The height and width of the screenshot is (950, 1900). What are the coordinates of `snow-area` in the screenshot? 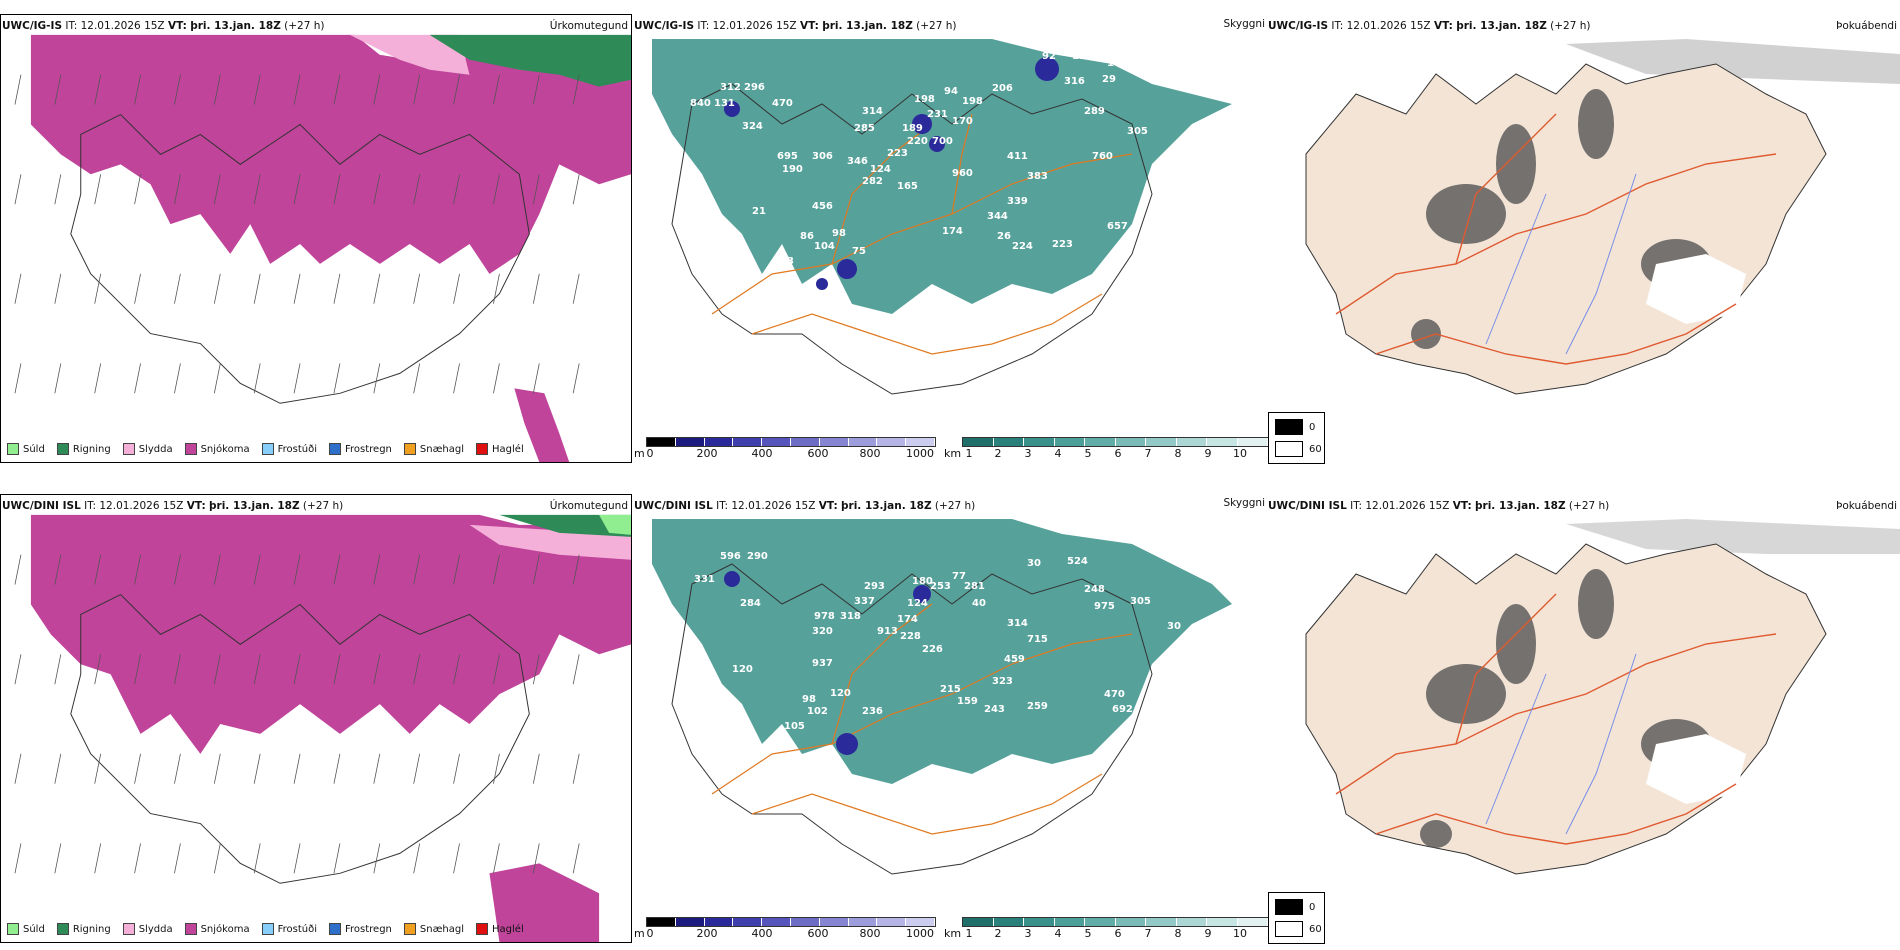 It's located at (330, 634).